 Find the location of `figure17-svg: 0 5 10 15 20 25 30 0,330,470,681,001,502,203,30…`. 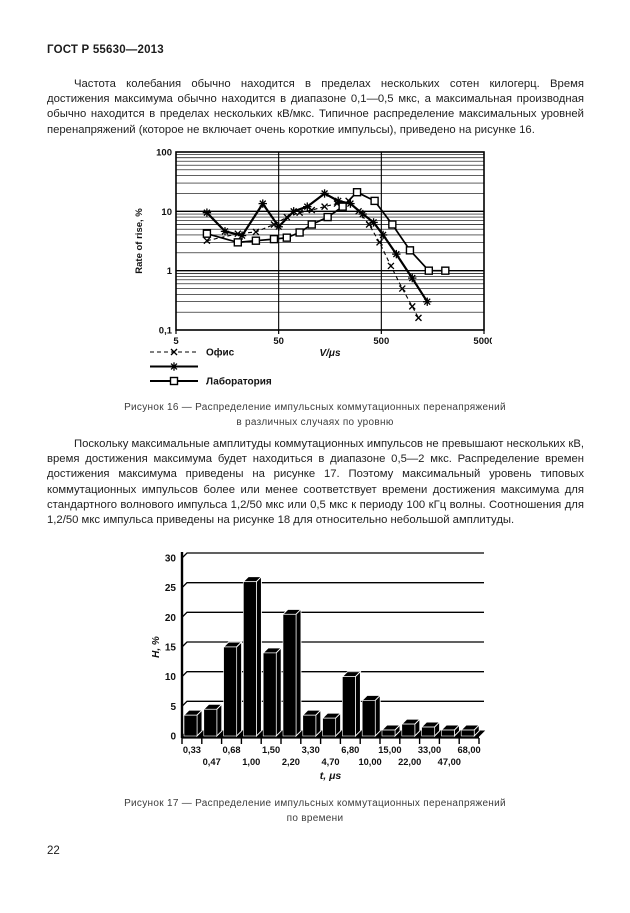

figure17-svg: 0 5 10 15 20 25 30 0,330,470,681,001,502,203,30… is located at coordinates (318, 667).